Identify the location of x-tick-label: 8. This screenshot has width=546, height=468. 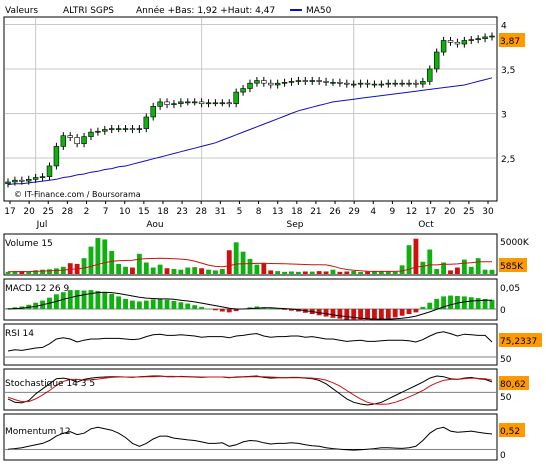
(259, 212).